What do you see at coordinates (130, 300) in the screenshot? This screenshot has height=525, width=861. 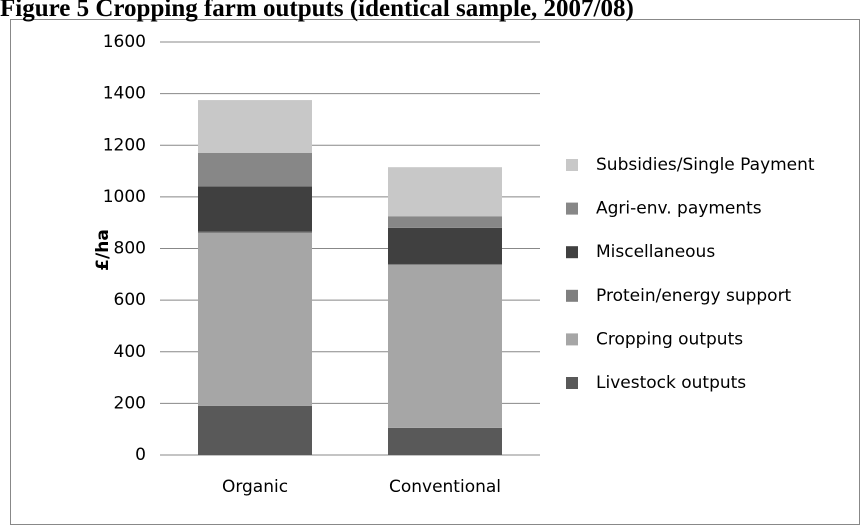 I see `y-tick-label: 600` at bounding box center [130, 300].